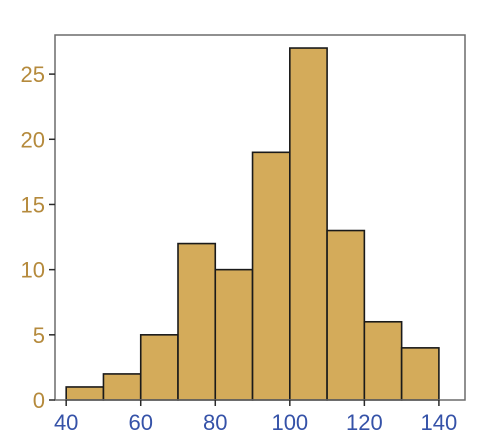 Image resolution: width=484 pixels, height=444 pixels. Describe the element at coordinates (215, 422) in the screenshot. I see `x-tick-label: 80` at that location.